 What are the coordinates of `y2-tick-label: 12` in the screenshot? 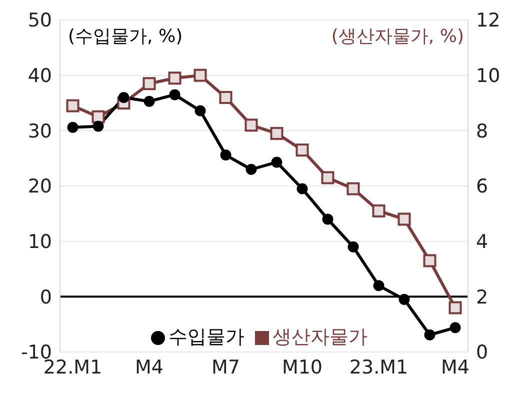 It's located at (488, 21).